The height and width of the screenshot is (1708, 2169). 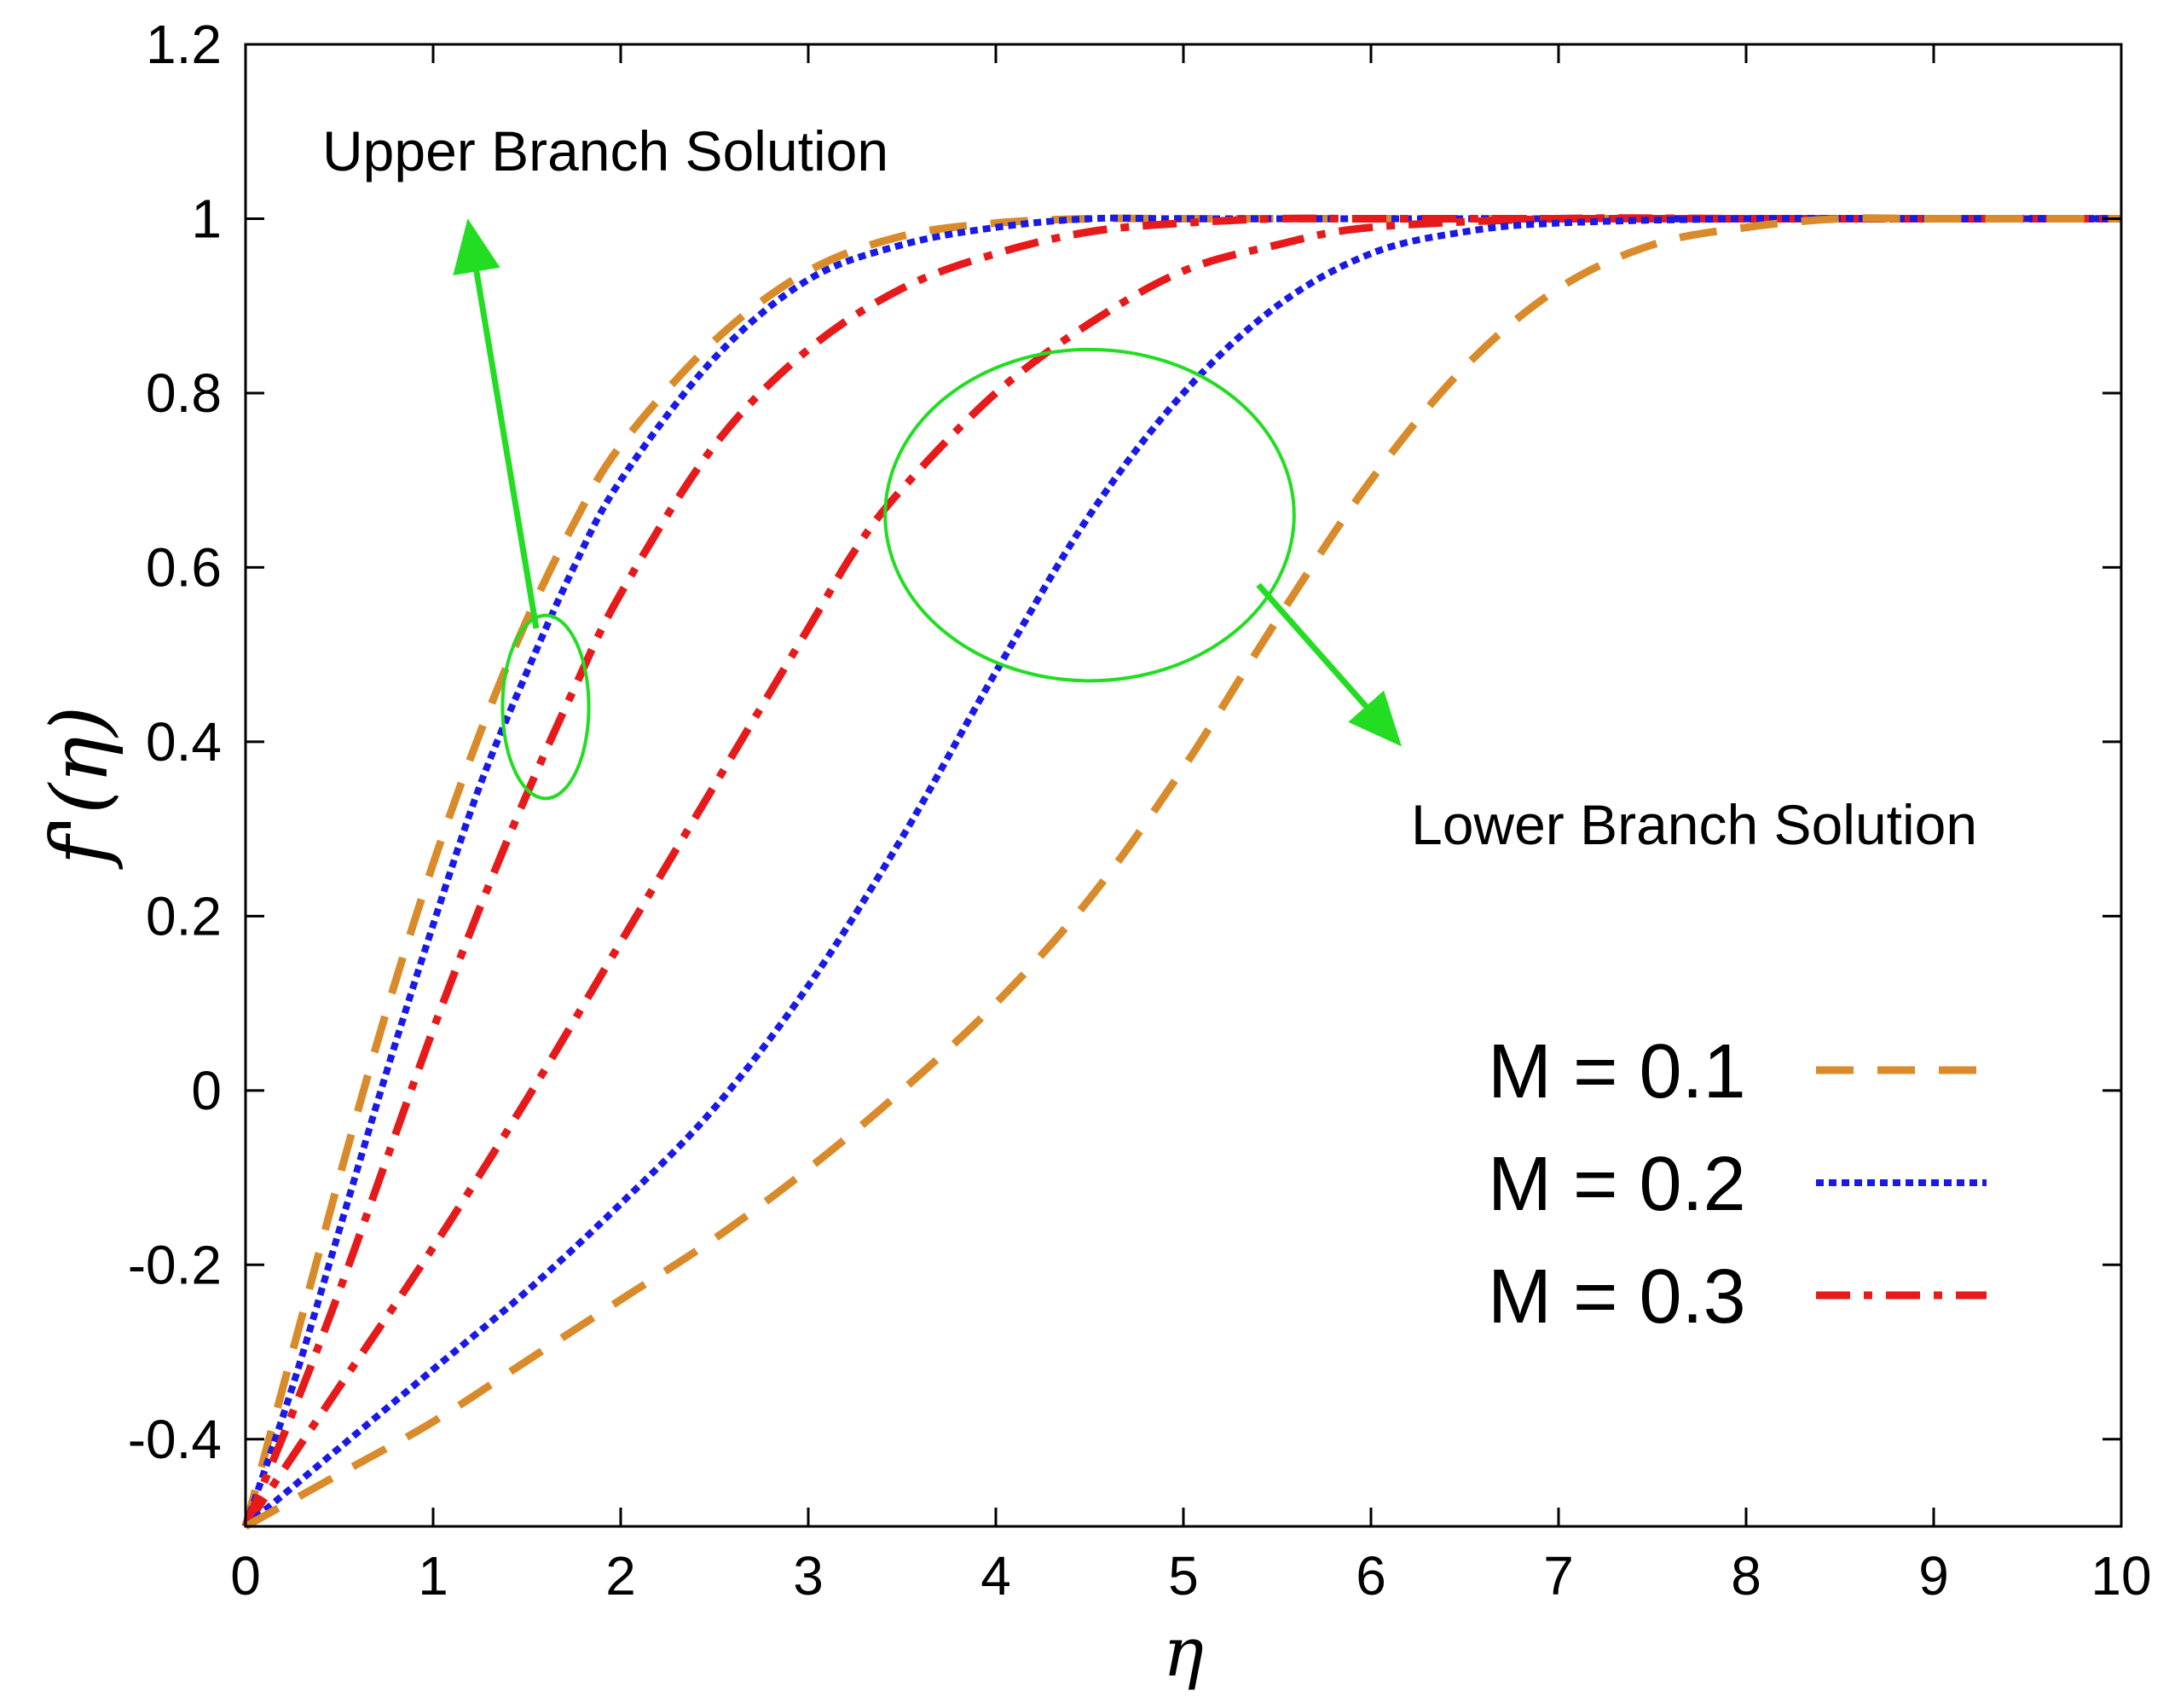 What do you see at coordinates (1617, 1297) in the screenshot?
I see `legend-label-3: M = 0.3` at bounding box center [1617, 1297].